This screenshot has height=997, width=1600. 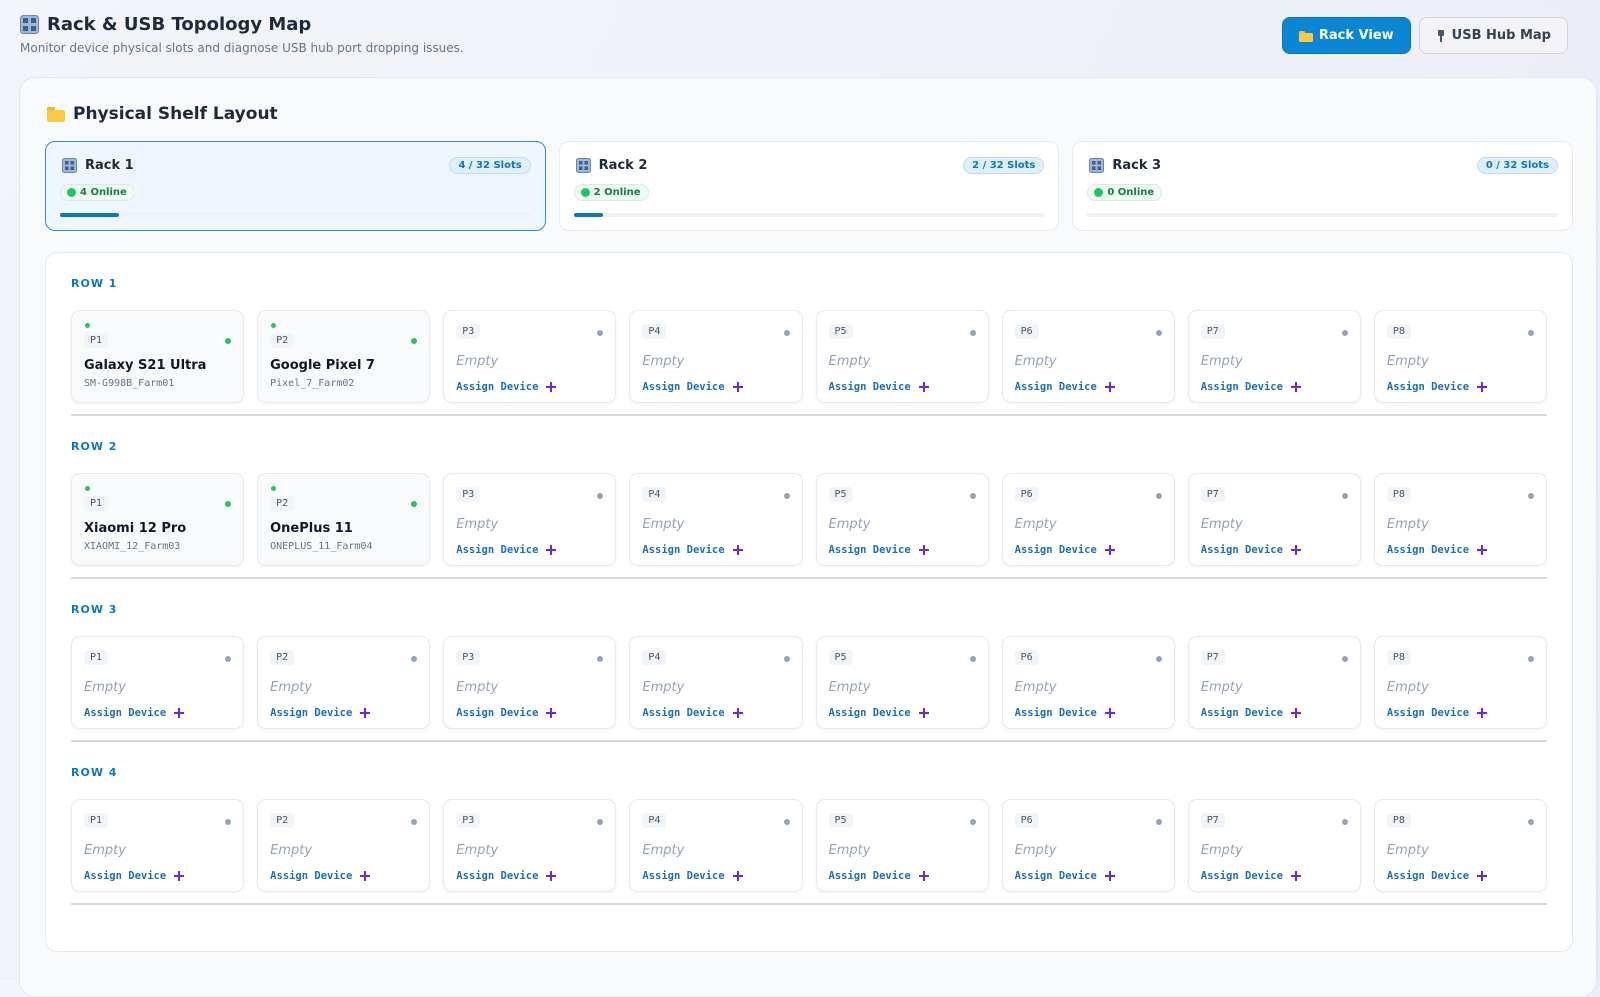 What do you see at coordinates (344, 356) in the screenshot?
I see `device-slot: P2 Google Pixel 7 Pixel_7_Farm02` at bounding box center [344, 356].